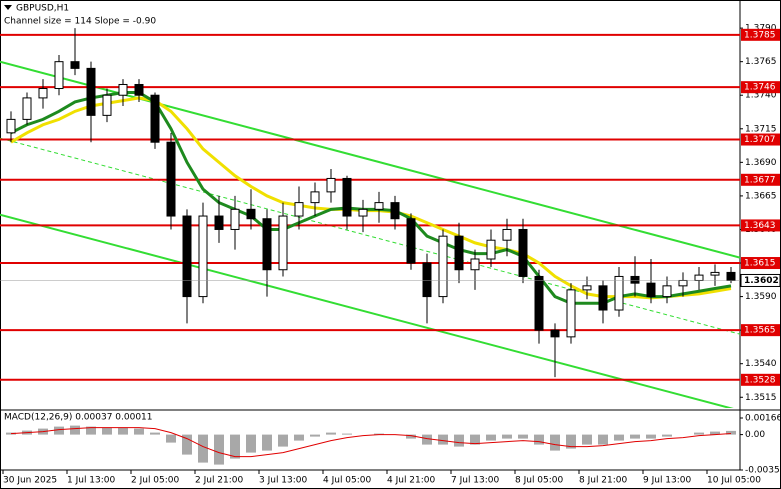 Image resolution: width=781 pixels, height=489 pixels. What do you see at coordinates (761, 297) in the screenshot?
I see `y-tick-label: 1.3590` at bounding box center [761, 297].